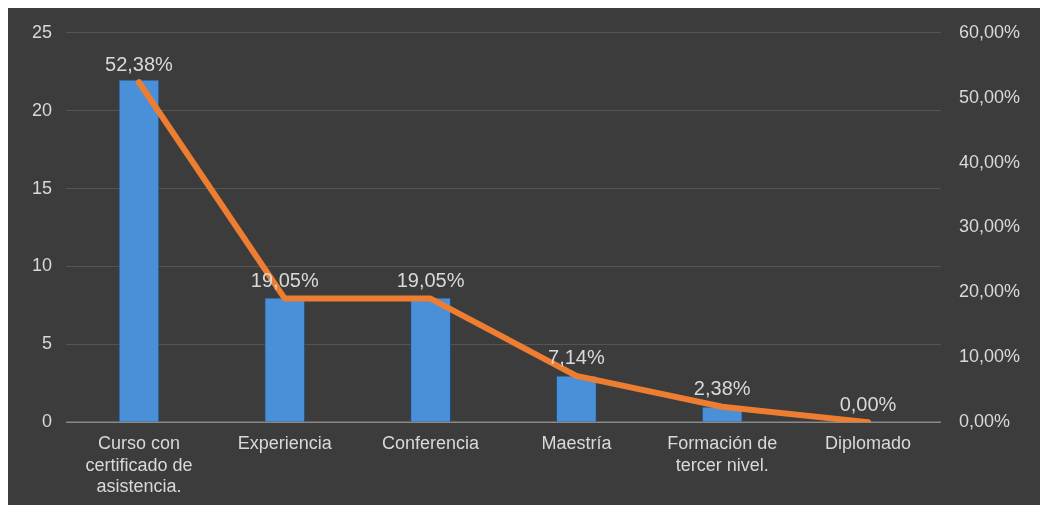 The image size is (1048, 513). Describe the element at coordinates (989, 31) in the screenshot. I see `y2-tick-label: 60,00%` at that location.